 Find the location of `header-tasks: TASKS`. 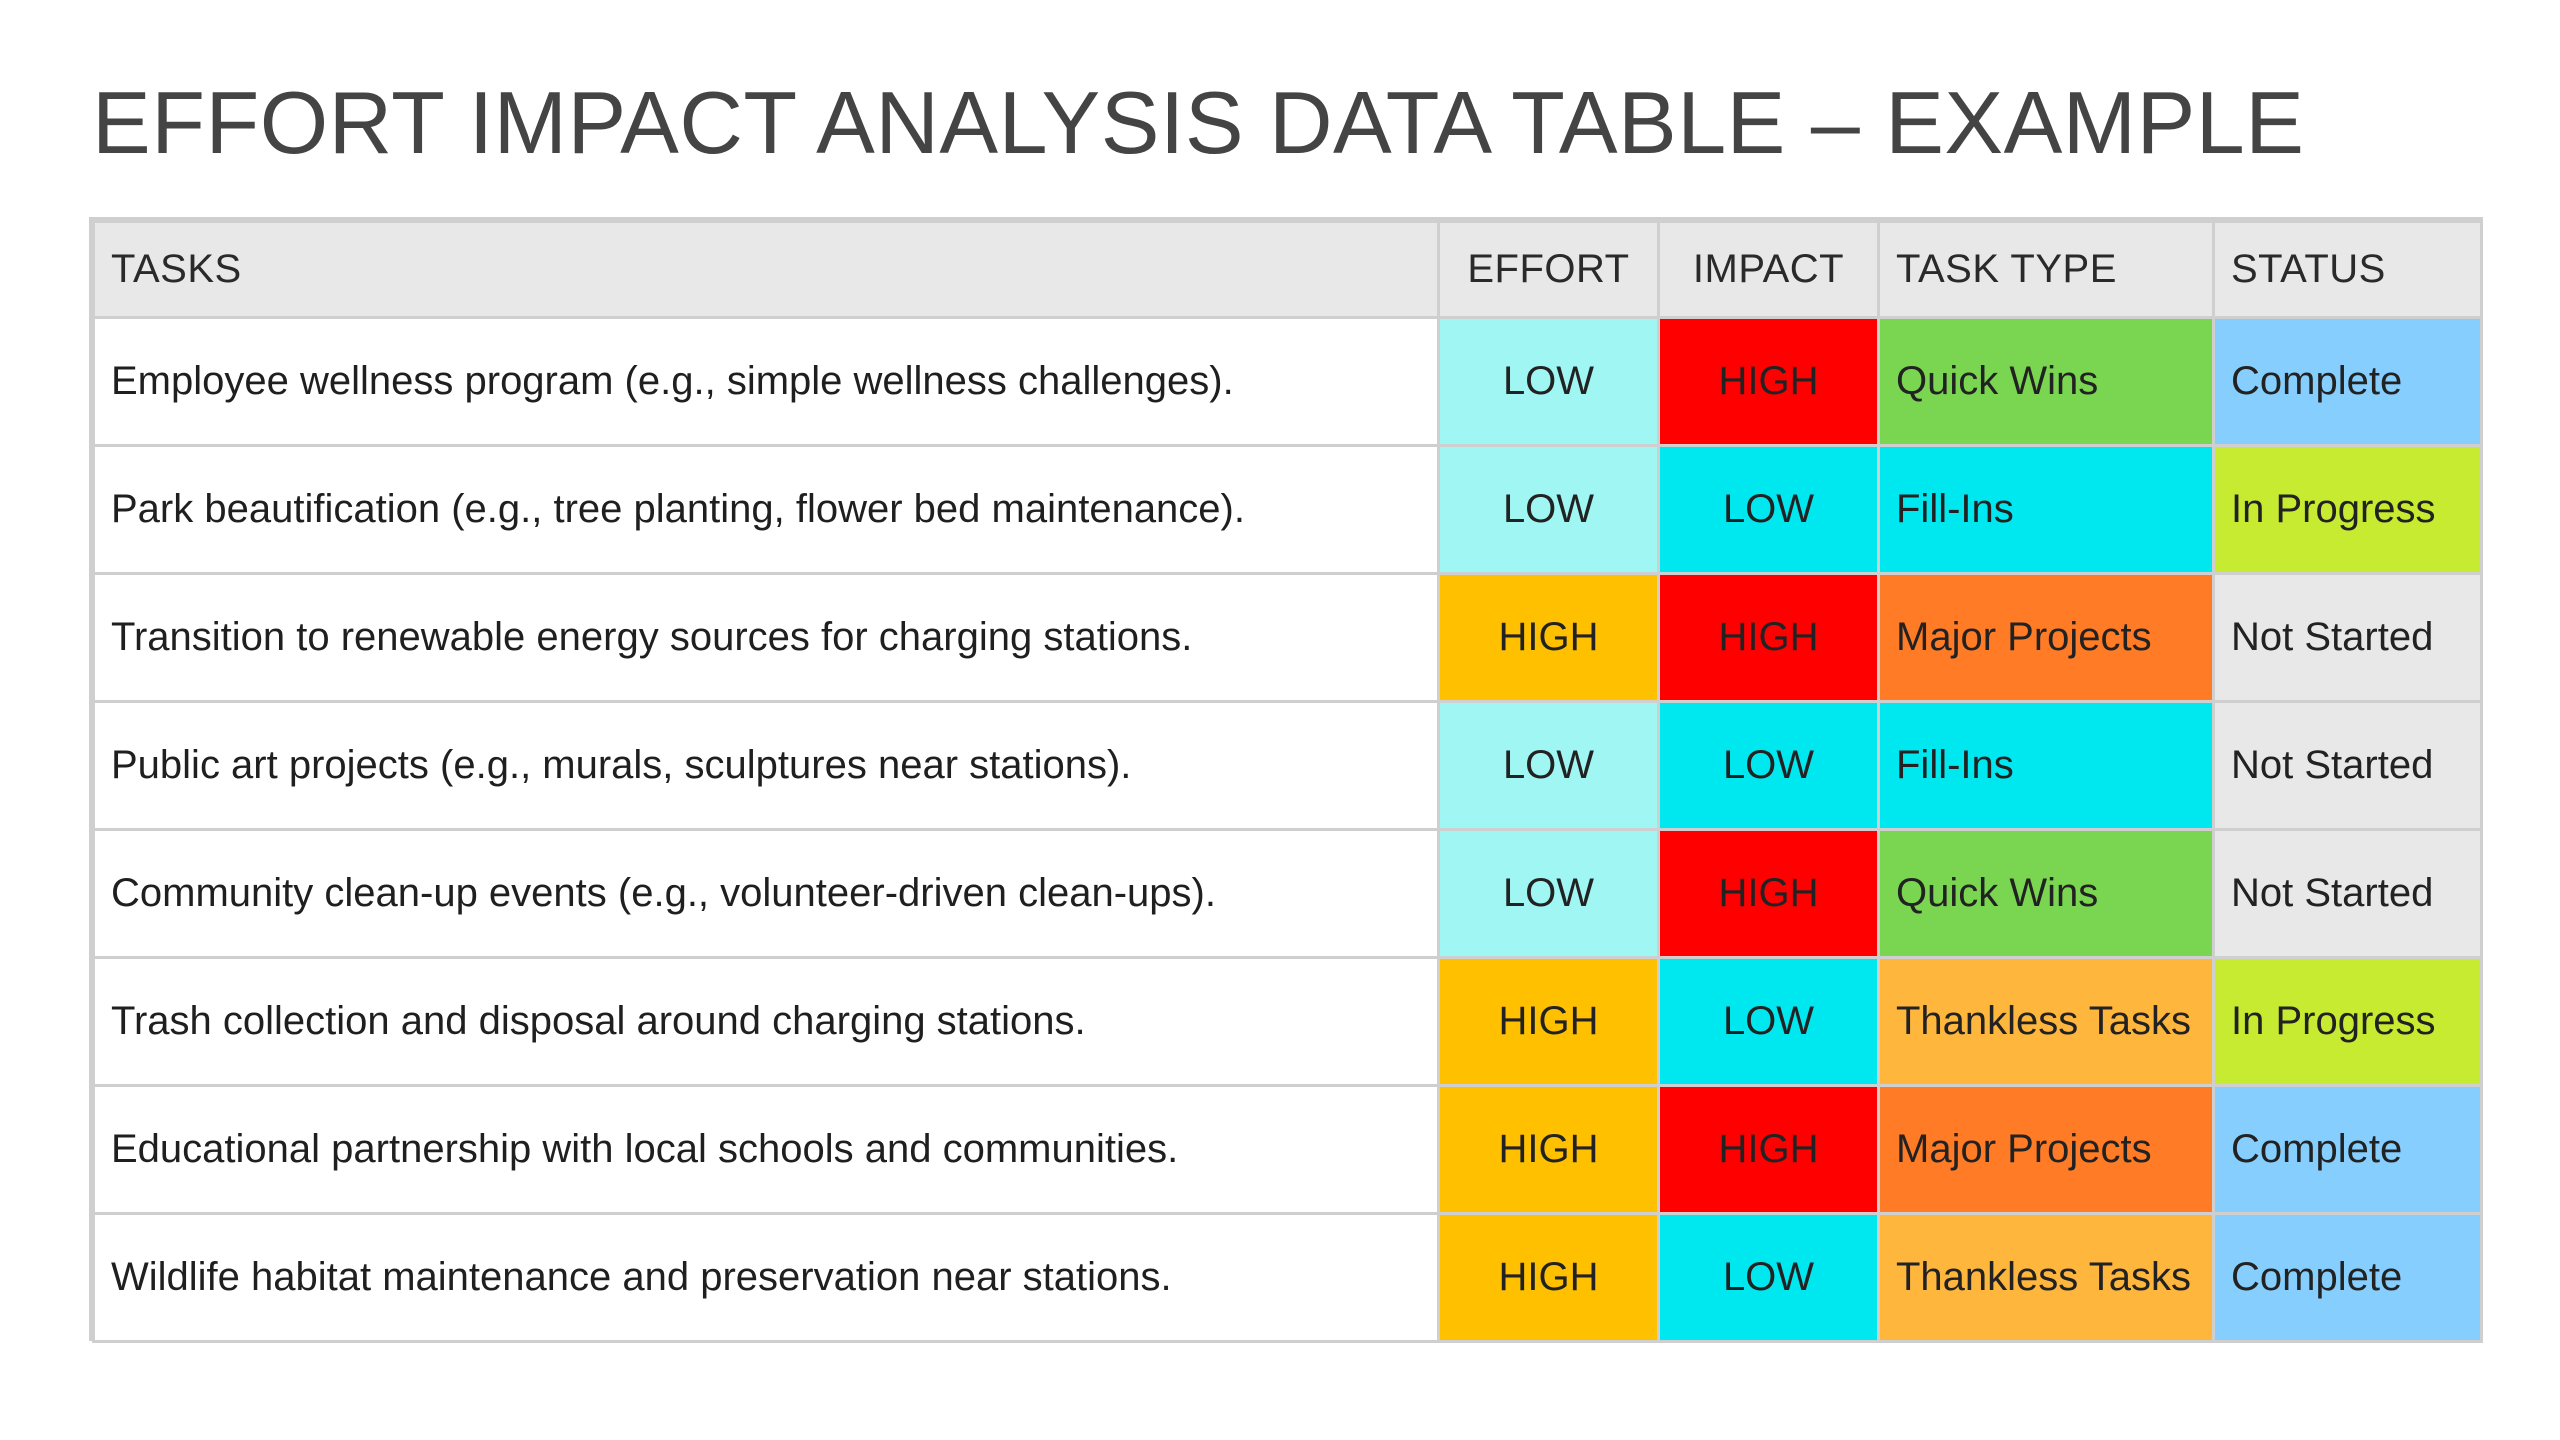

header-tasks: TASKS is located at coordinates (766, 269).